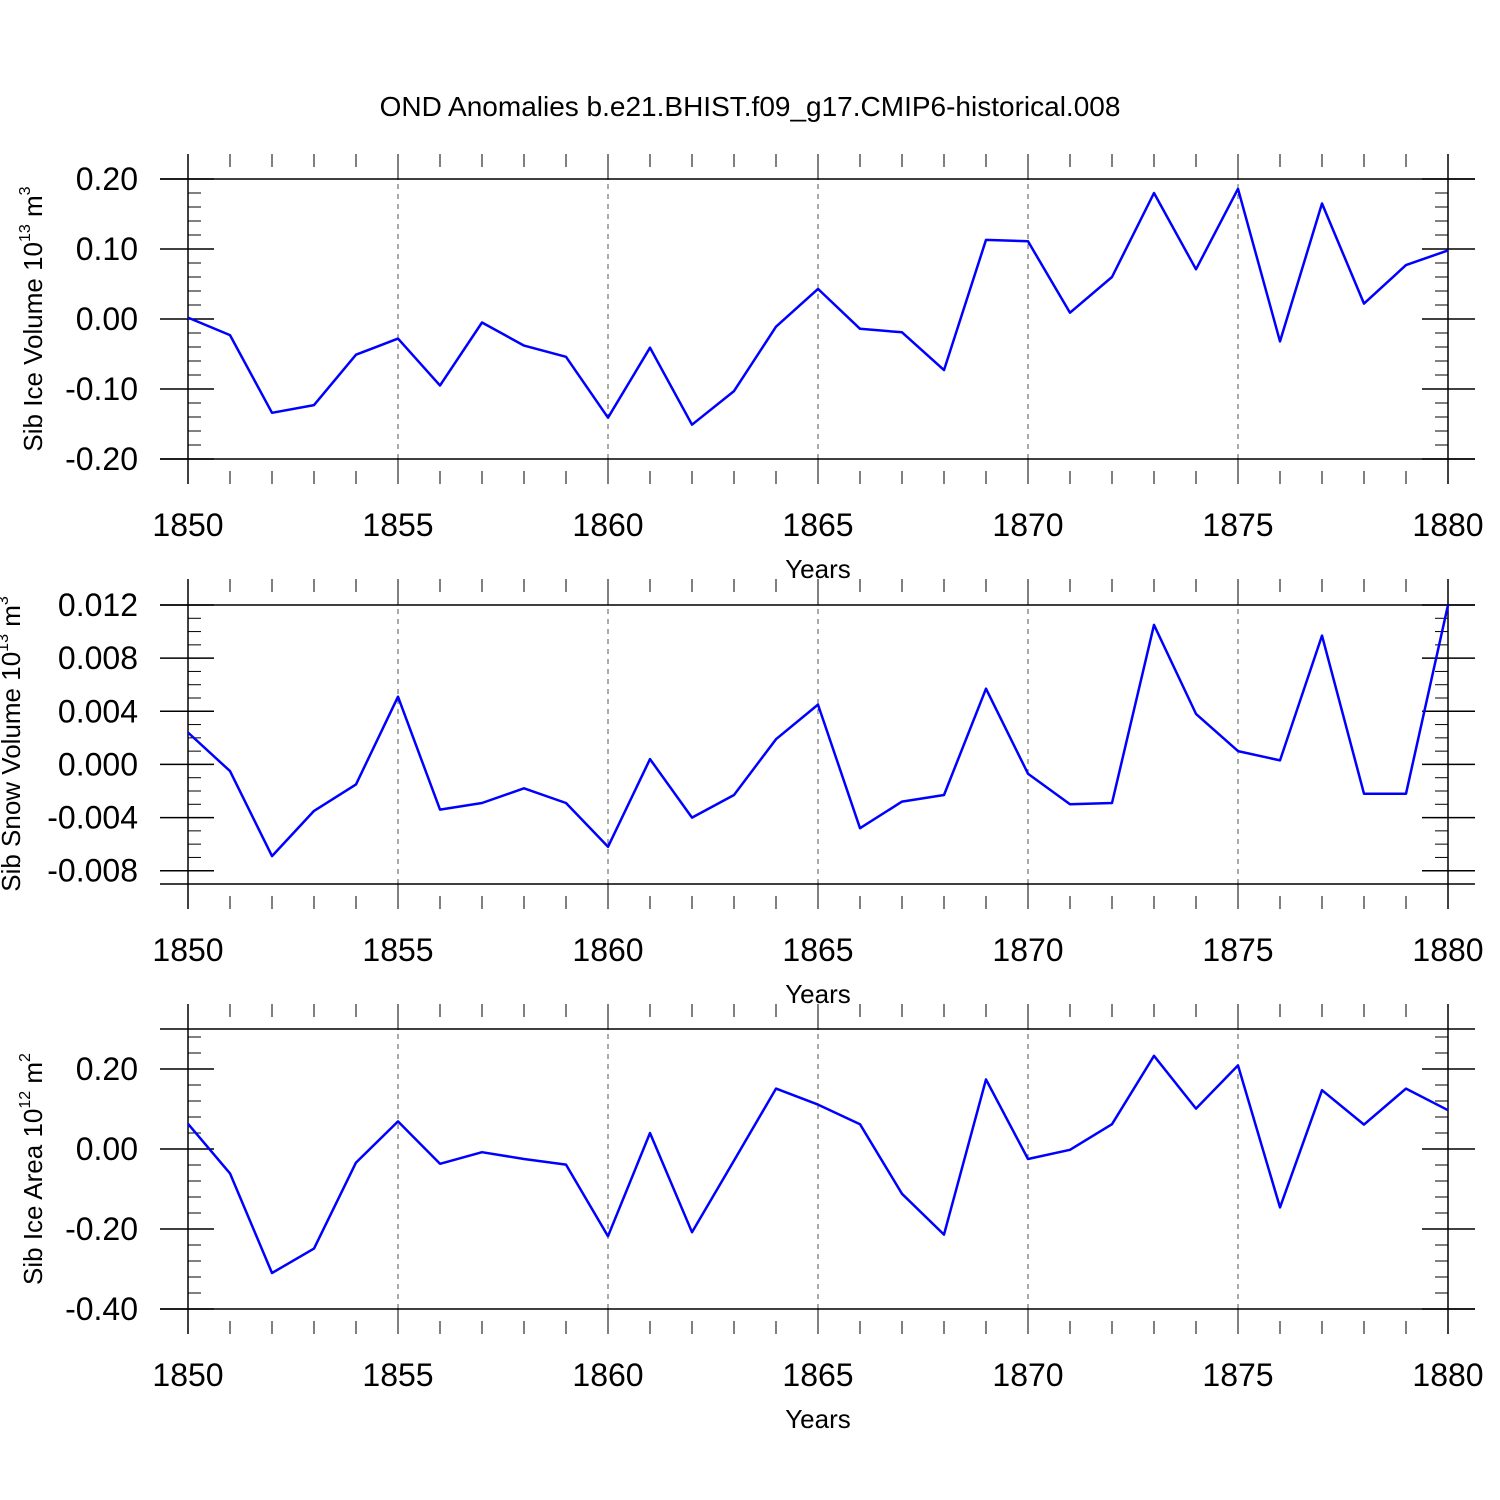 The image size is (1500, 1500). I want to click on y-tick-label: -0.10, so click(101, 389).